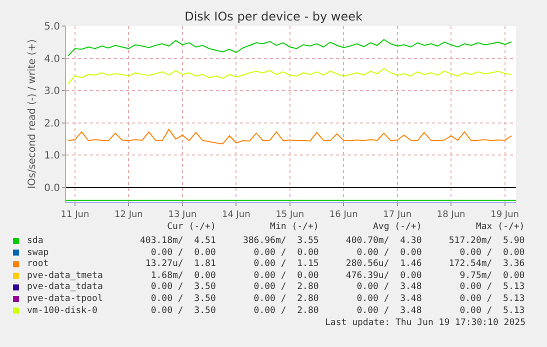  I want to click on x-tick-label: 19 Jun, so click(505, 215).